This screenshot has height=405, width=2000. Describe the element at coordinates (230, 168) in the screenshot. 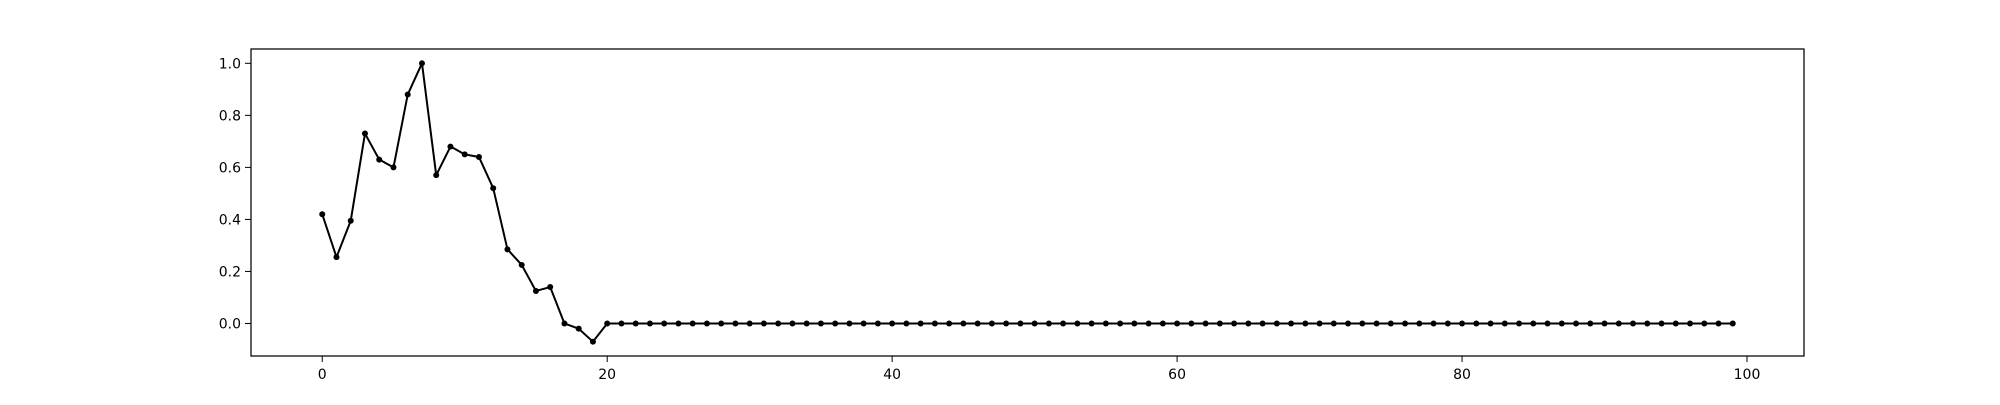

I see `y-tick-label: 0.6` at that location.